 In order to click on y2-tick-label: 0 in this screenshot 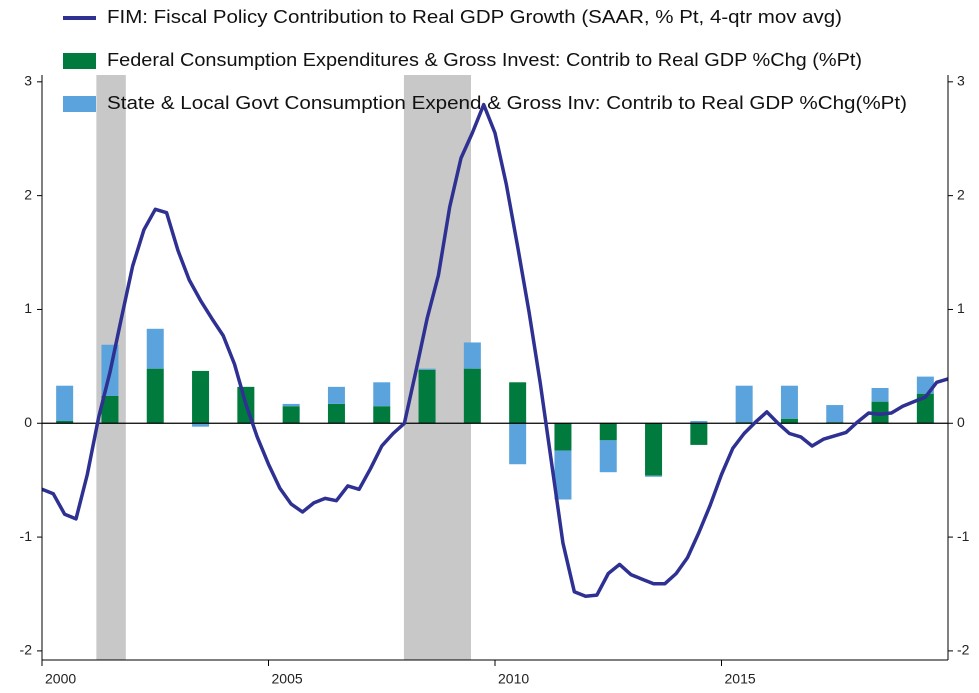, I will do `click(961, 422)`.